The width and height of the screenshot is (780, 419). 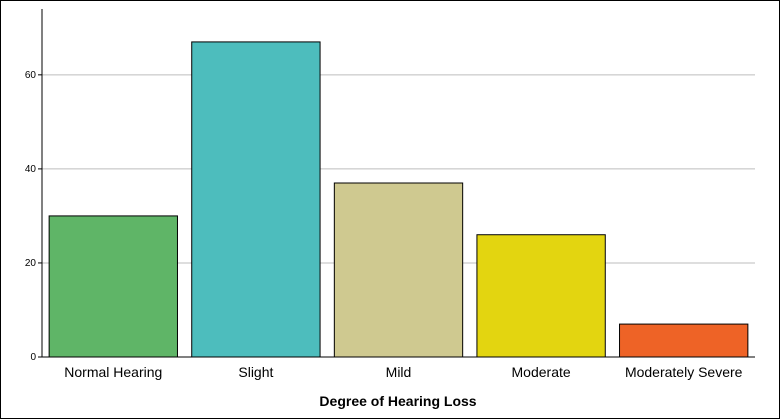 I want to click on y-tick-labels: 0 20 40 60, so click(x=31, y=216).